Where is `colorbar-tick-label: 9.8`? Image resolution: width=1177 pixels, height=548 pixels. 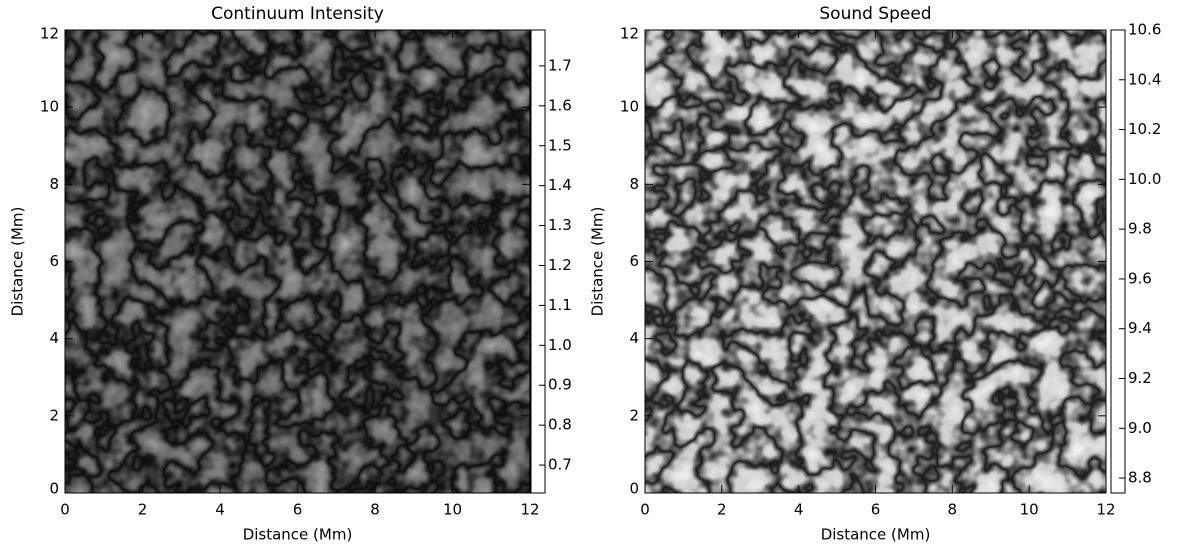 colorbar-tick-label: 9.8 is located at coordinates (1140, 229).